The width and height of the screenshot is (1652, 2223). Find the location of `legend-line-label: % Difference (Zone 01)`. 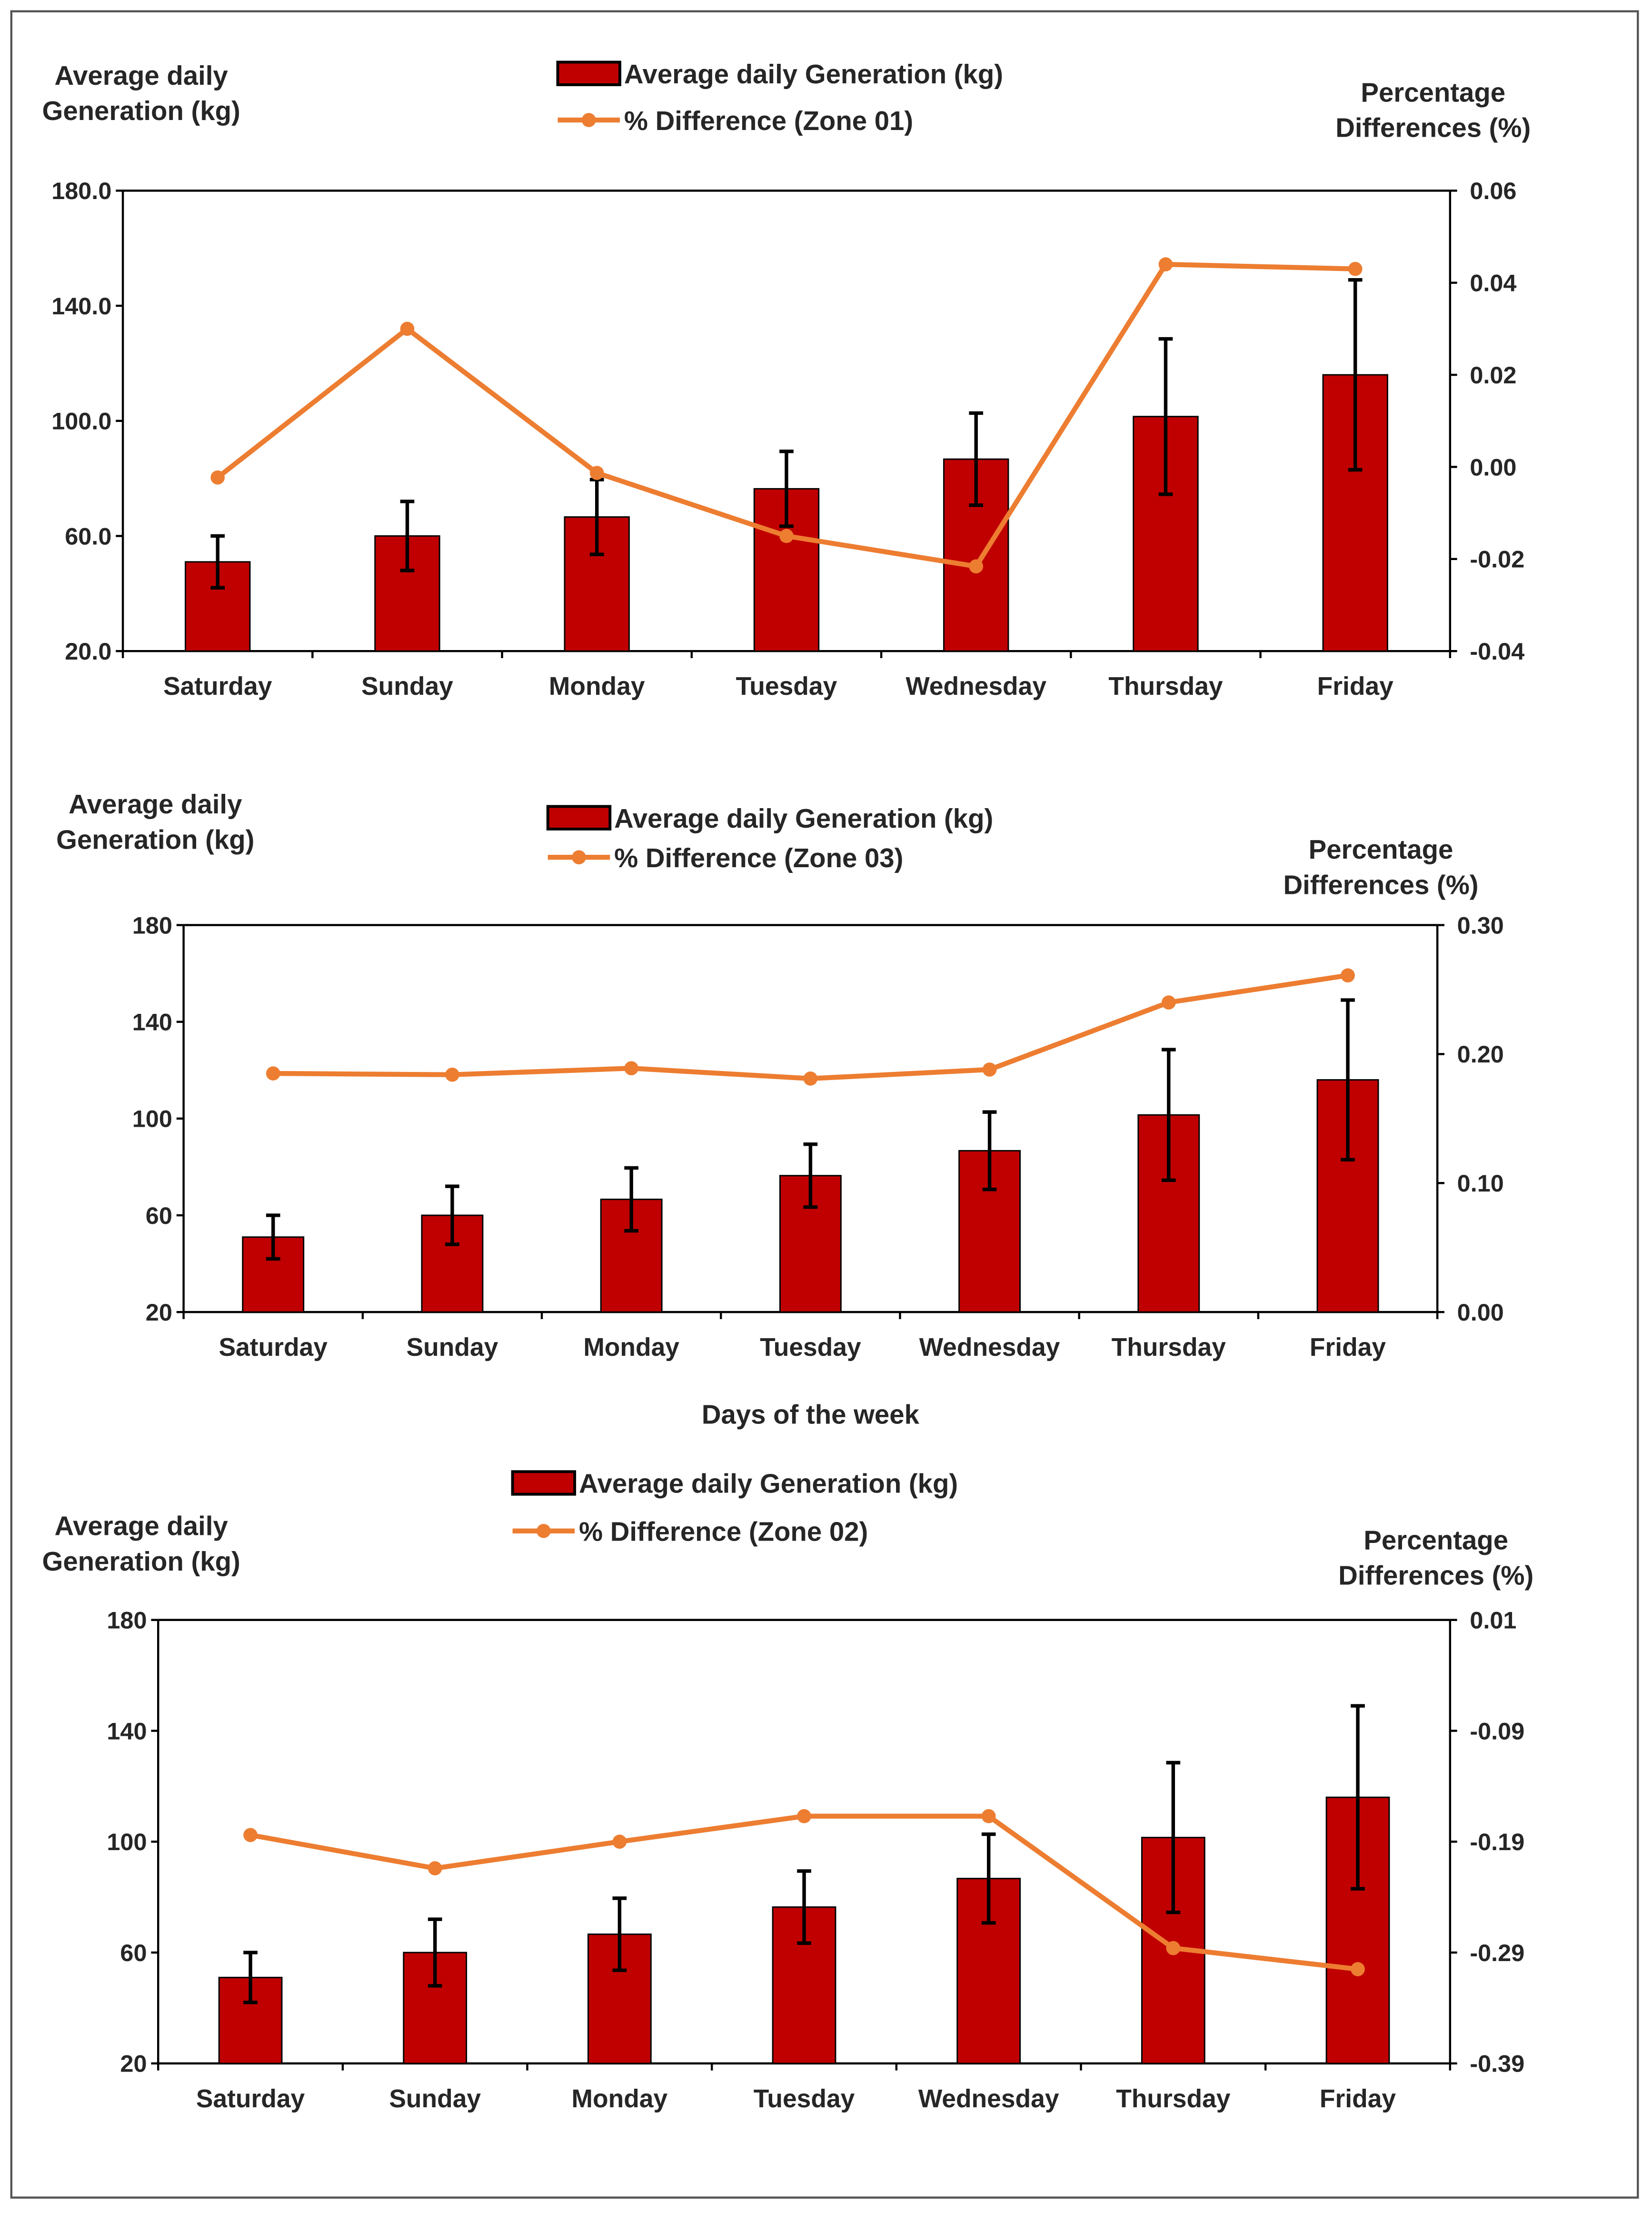

legend-line-label: % Difference (Zone 01) is located at coordinates (768, 121).